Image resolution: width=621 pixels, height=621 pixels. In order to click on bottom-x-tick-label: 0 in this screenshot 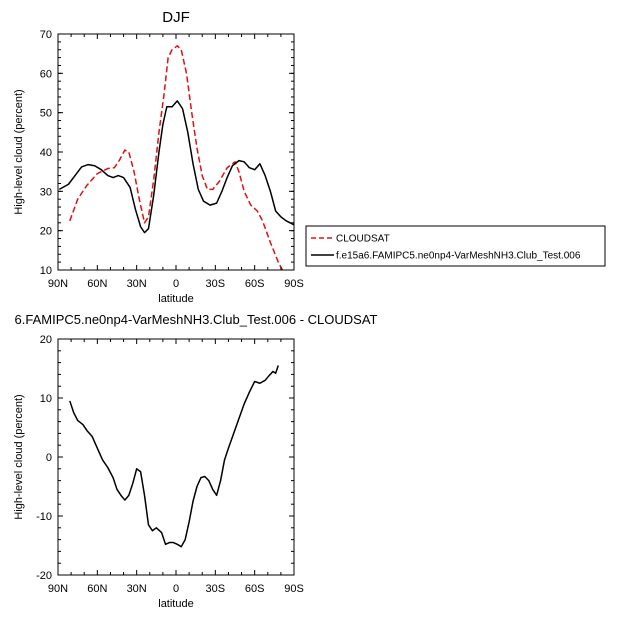, I will do `click(176, 589)`.